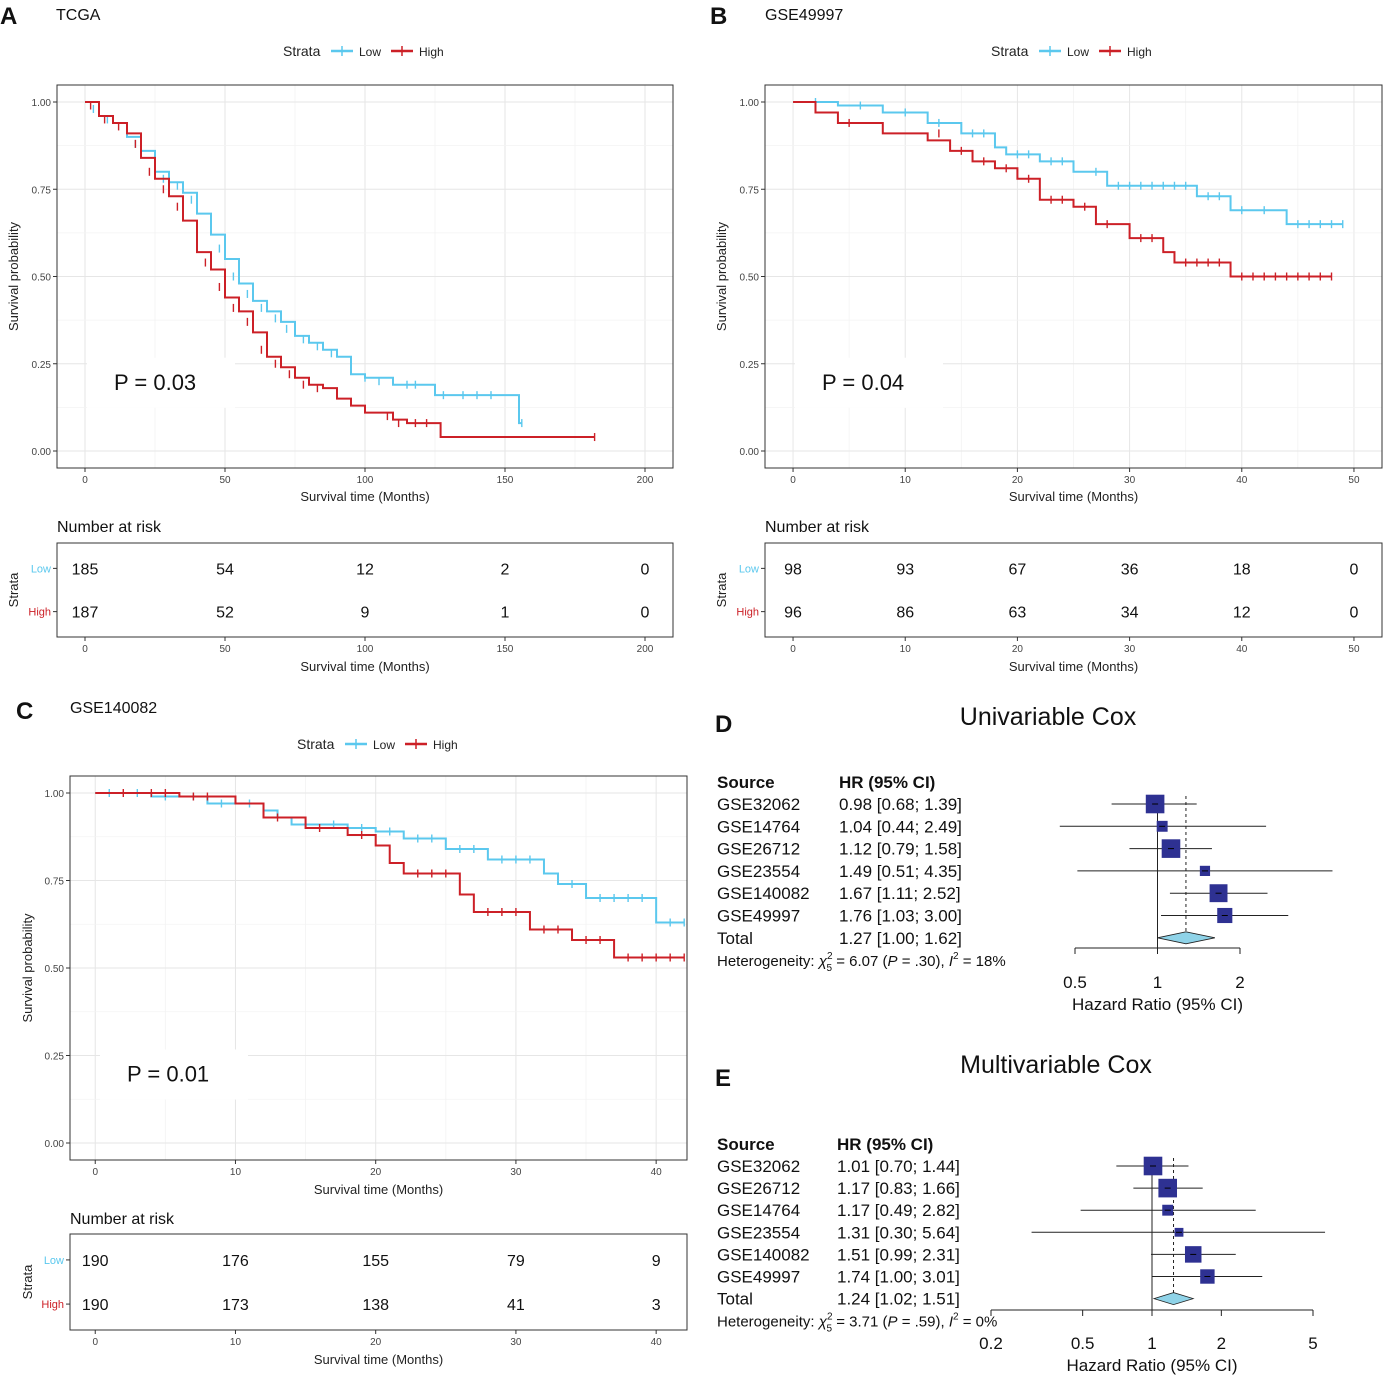 The width and height of the screenshot is (1383, 1375). Describe the element at coordinates (1139, 52) in the screenshot. I see `legend-label-high: High` at that location.